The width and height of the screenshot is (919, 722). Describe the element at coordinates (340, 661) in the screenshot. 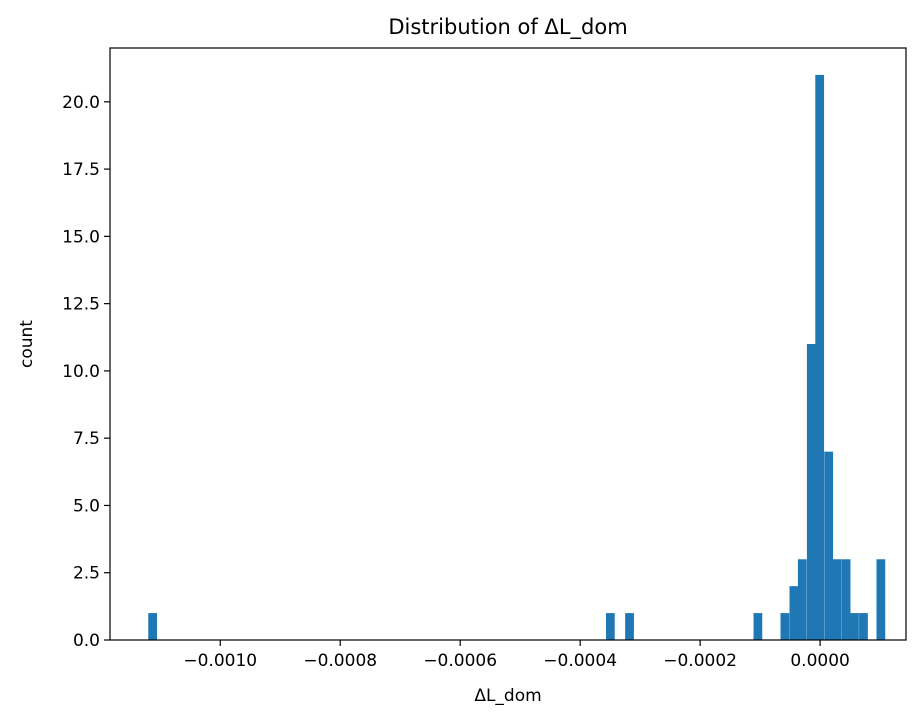

I see `x-tick-label: −0.0008` at that location.